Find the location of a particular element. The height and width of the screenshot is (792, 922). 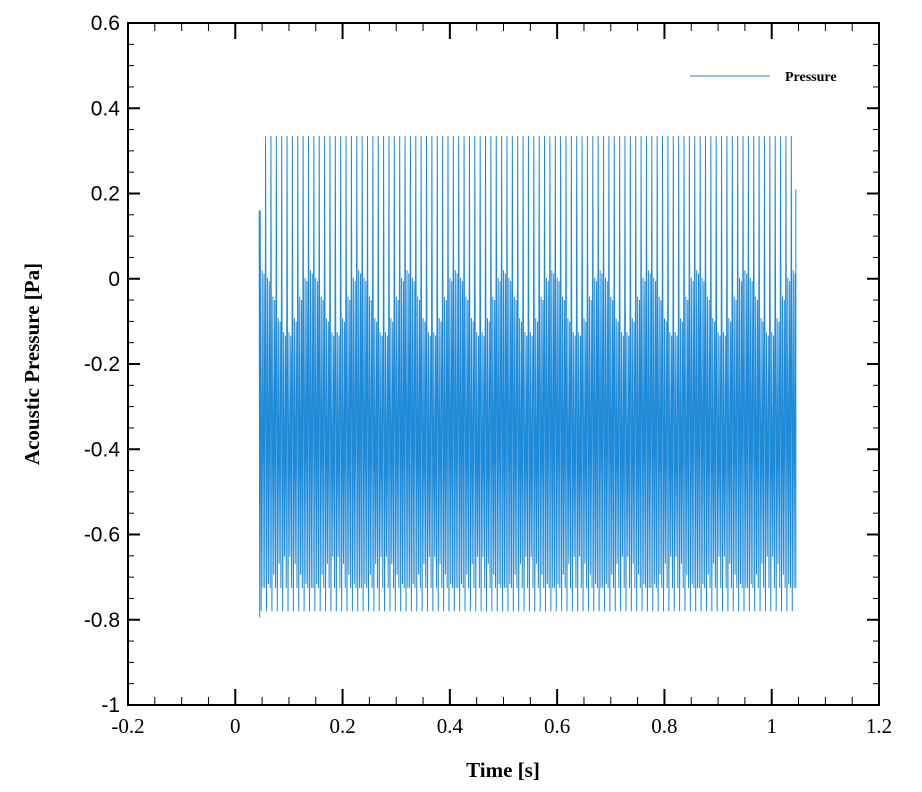

x-tick-label: 0.8 is located at coordinates (664, 726).